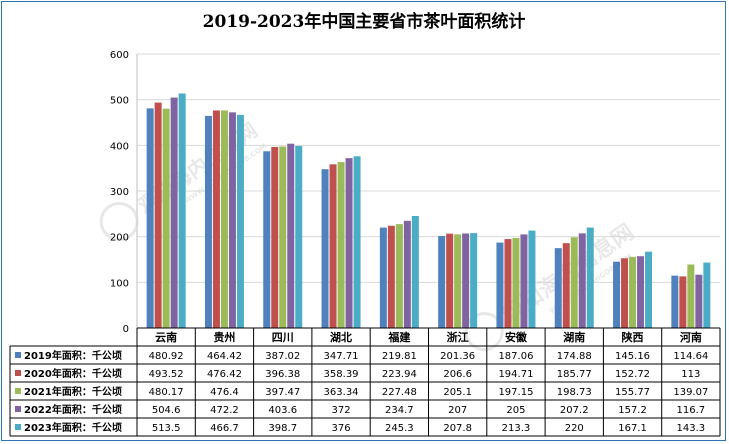  I want to click on data-label: 207, so click(457, 410).